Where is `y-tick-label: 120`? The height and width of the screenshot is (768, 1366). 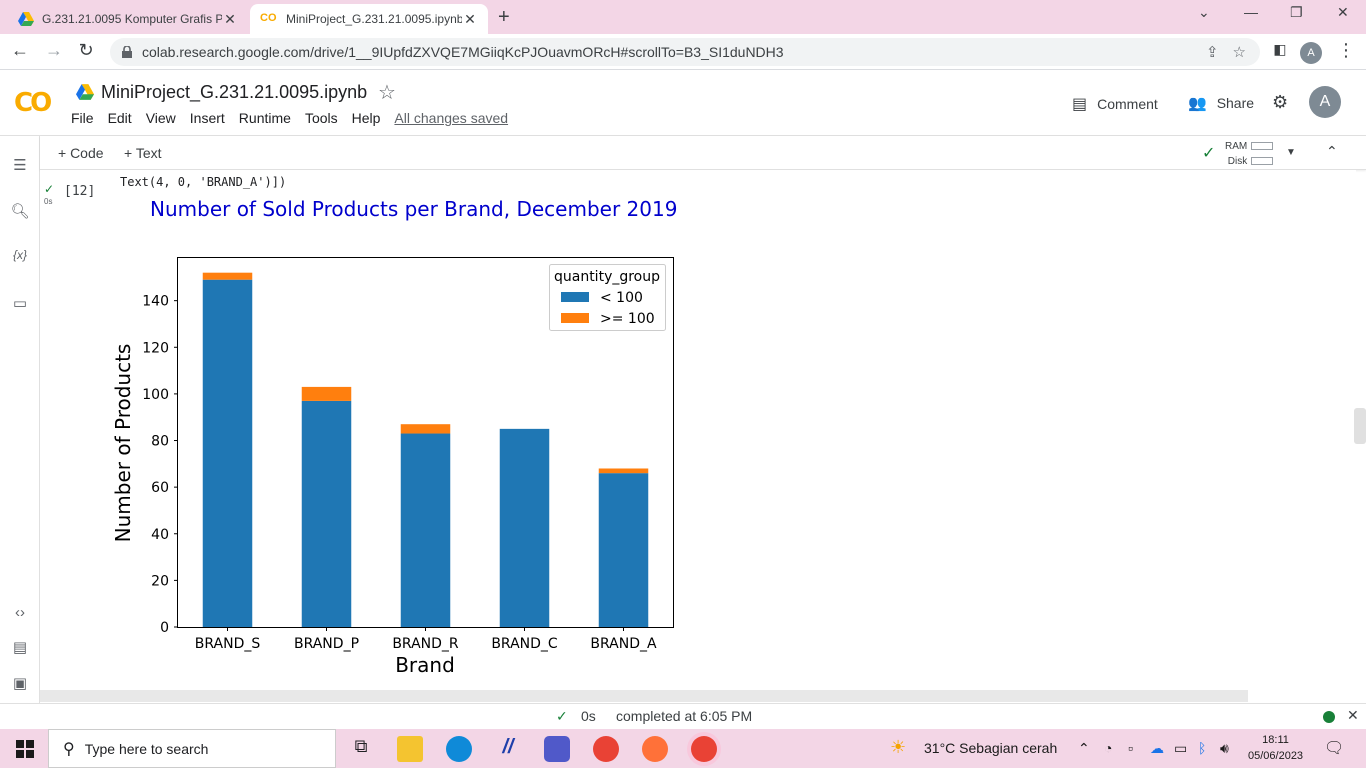
y-tick-label: 120 is located at coordinates (155, 348).